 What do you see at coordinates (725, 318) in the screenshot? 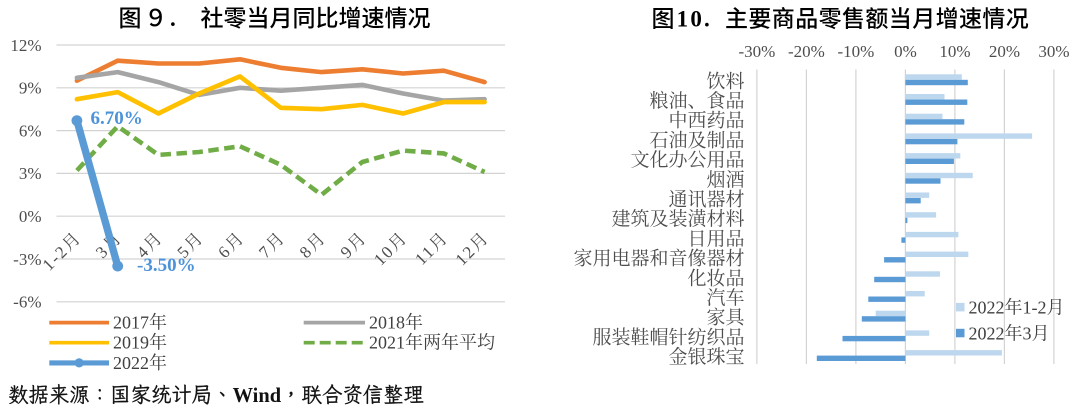
I see `svg-text: 家具` at bounding box center [725, 318].